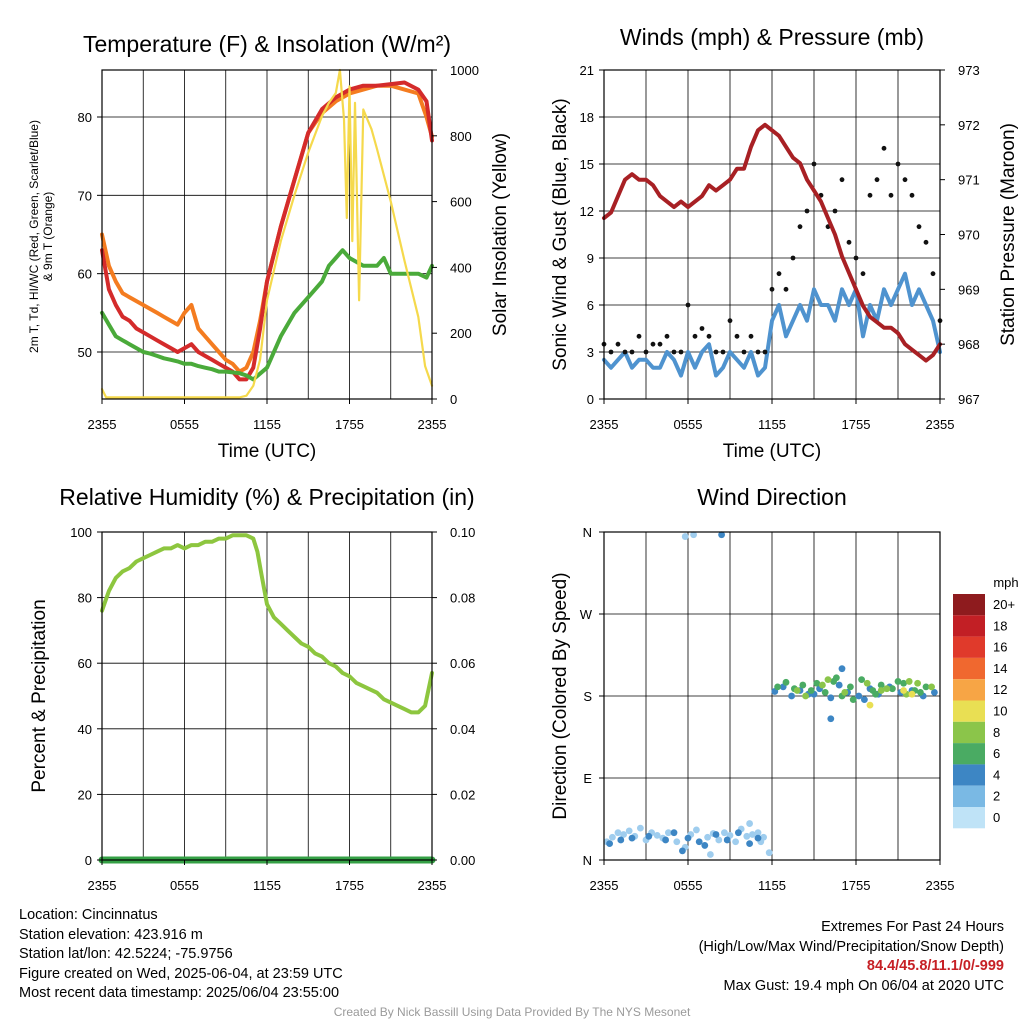  What do you see at coordinates (85, 274) in the screenshot?
I see `panel1-ytick-label: 60` at bounding box center [85, 274].